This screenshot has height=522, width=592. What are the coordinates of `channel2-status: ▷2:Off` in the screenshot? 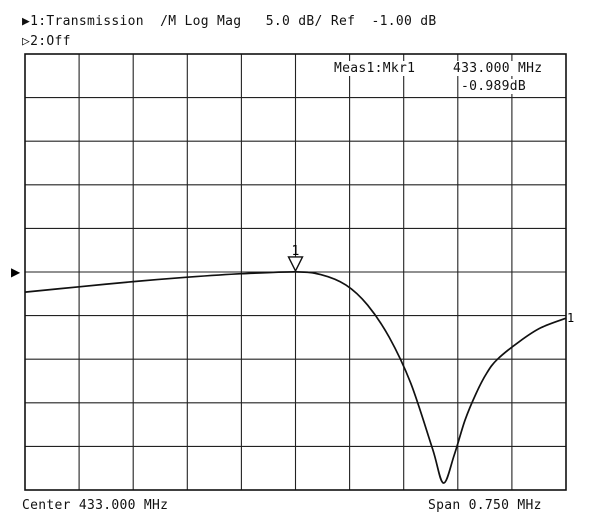 It's located at (46, 41).